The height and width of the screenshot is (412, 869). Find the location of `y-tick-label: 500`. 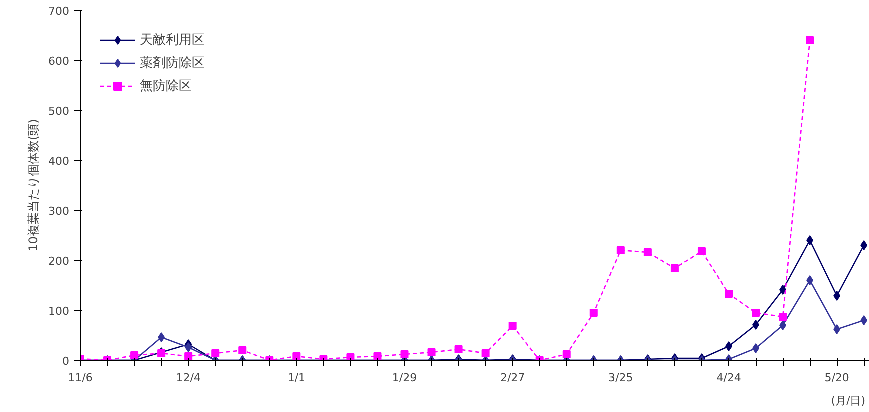

y-tick-label: 500 is located at coordinates (59, 111).